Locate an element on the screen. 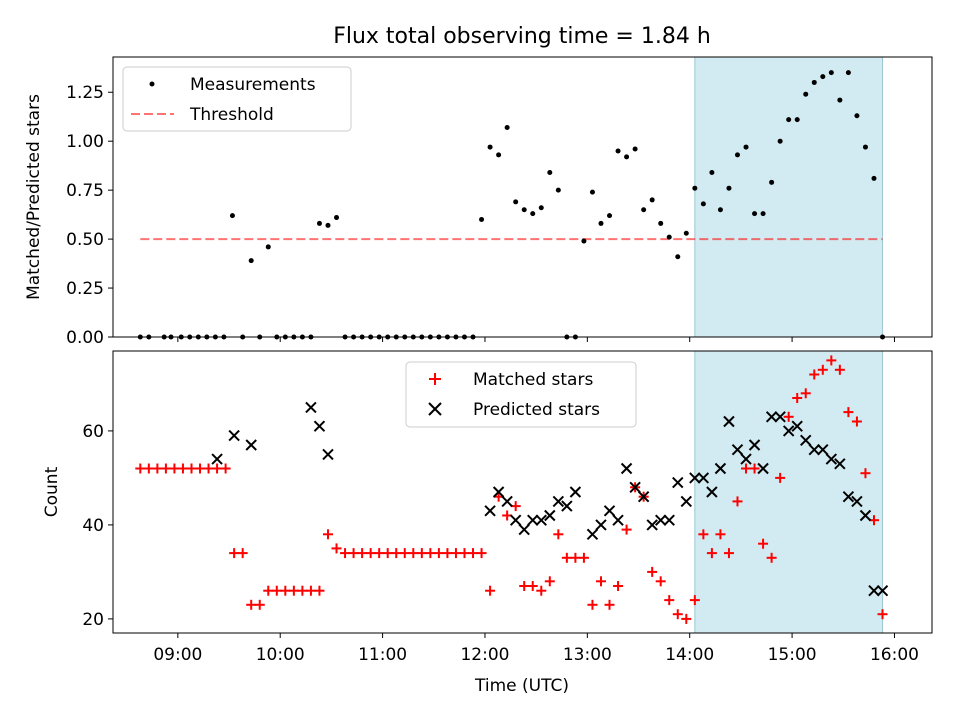  highlight-band is located at coordinates (789, 197).